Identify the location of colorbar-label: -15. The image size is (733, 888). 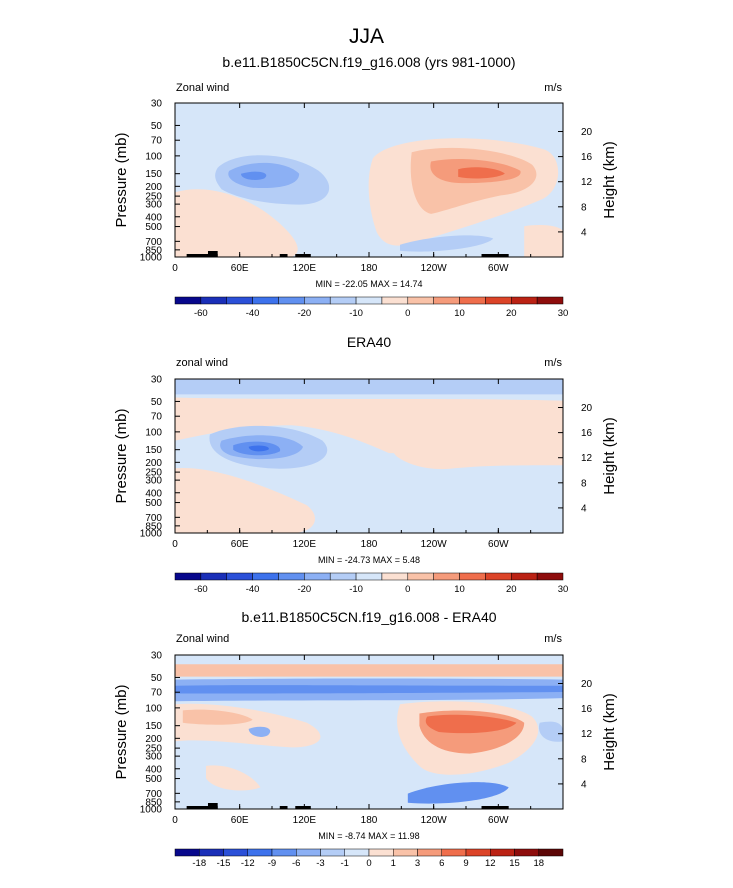
(224, 863).